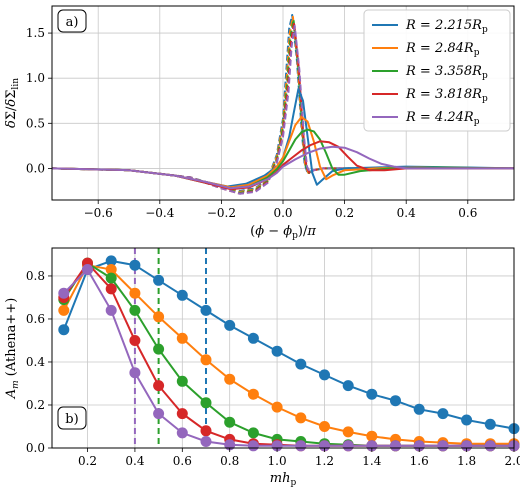 The image size is (520, 490). Describe the element at coordinates (35, 448) in the screenshot. I see `b-ytick-label: 0.0` at that location.